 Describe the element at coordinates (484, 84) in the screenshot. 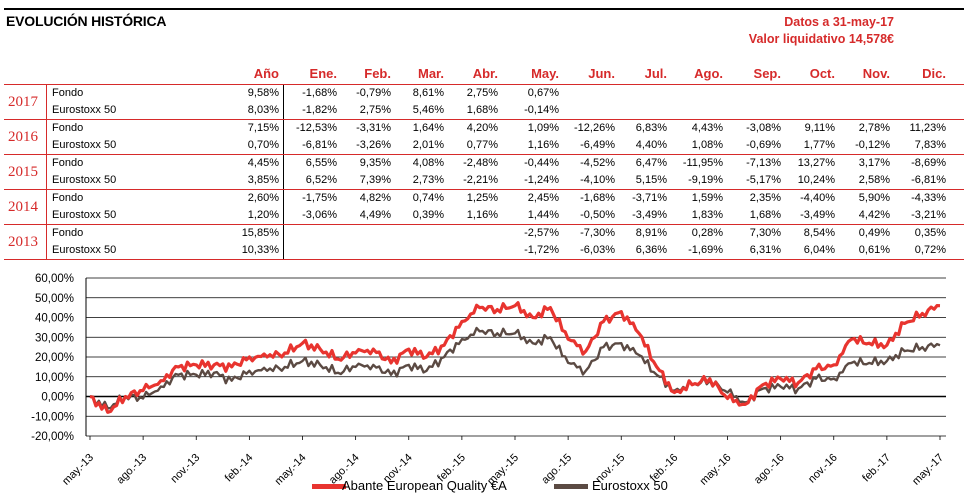

I see `header-rule` at that location.